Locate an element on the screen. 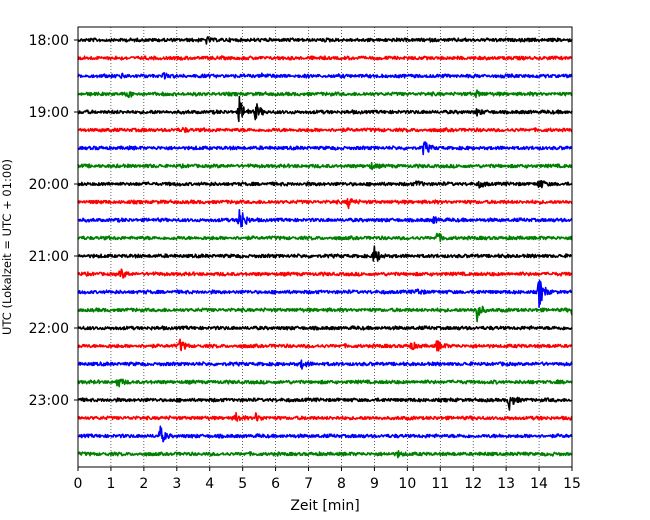 Image resolution: width=650 pixels, height=520 pixels. seismic-trace-1915 is located at coordinates (325, 130).